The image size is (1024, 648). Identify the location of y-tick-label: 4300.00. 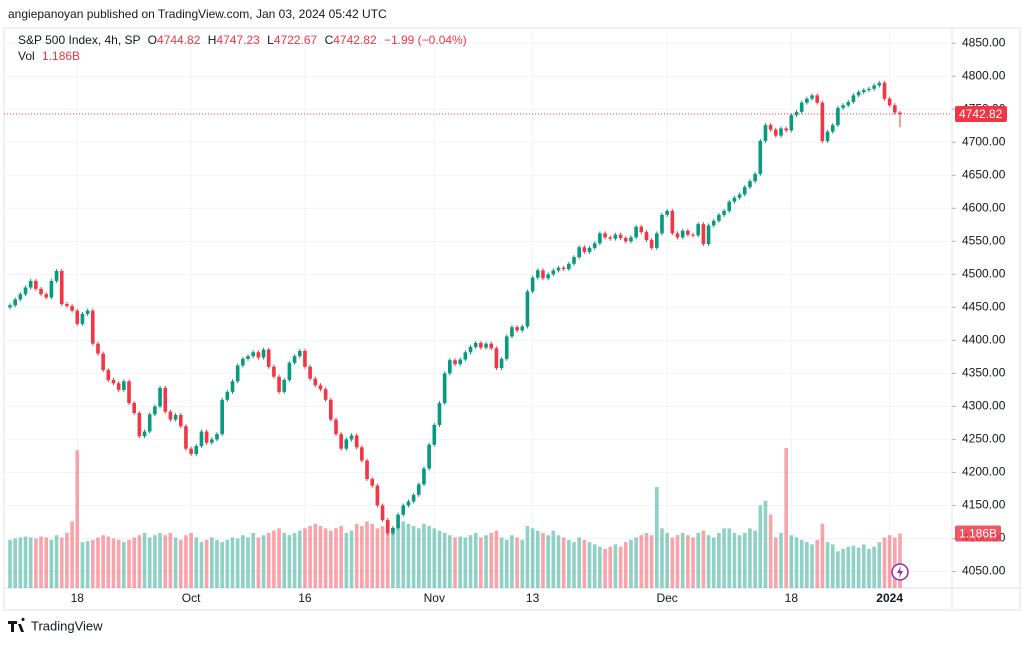
(984, 406).